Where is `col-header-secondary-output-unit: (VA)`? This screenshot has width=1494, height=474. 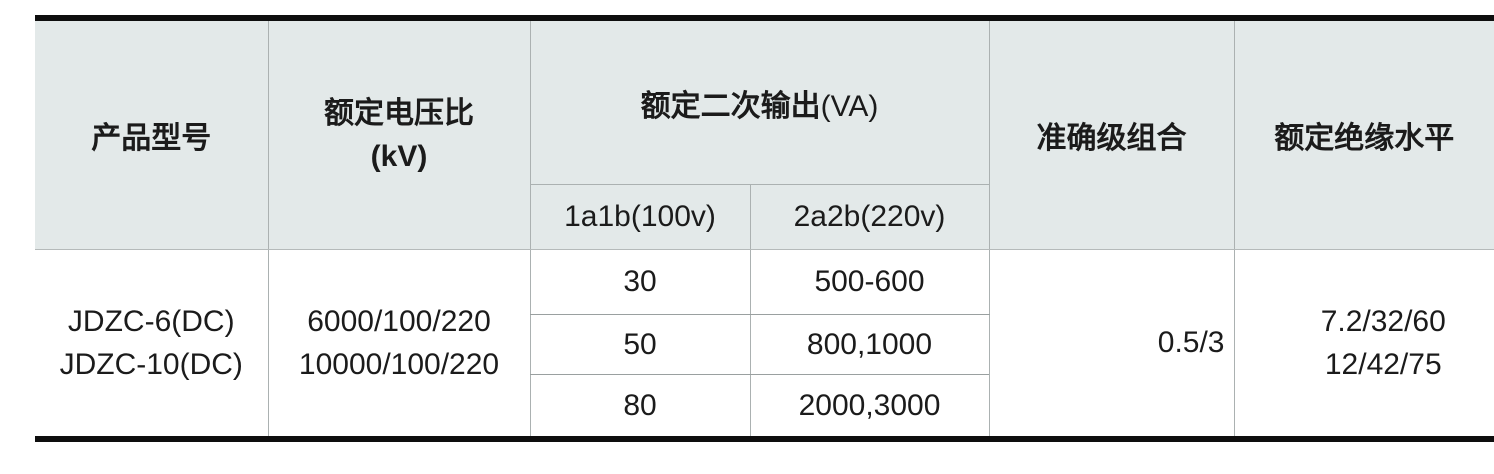
col-header-secondary-output-unit: (VA) is located at coordinates (850, 106).